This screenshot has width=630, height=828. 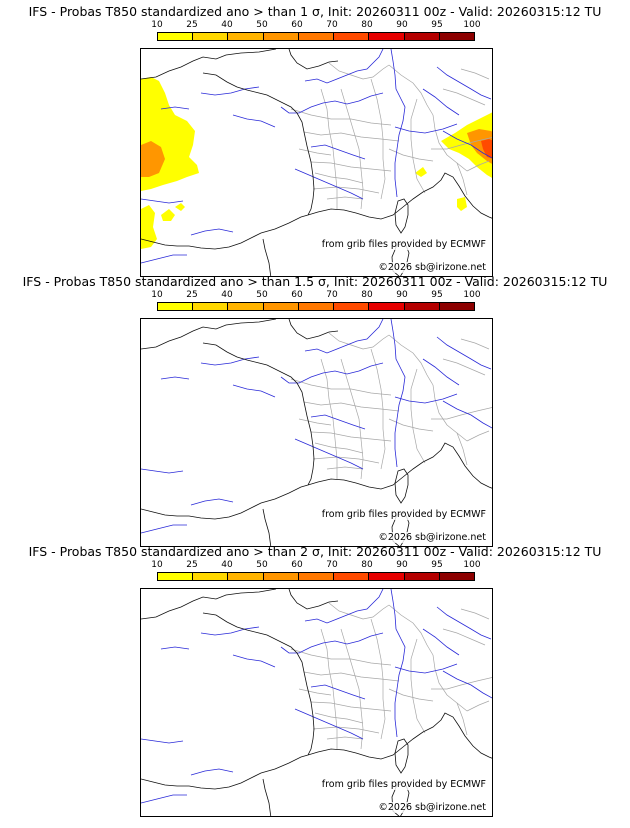 I want to click on colorbar-tick-label: 70, so click(x=332, y=565).